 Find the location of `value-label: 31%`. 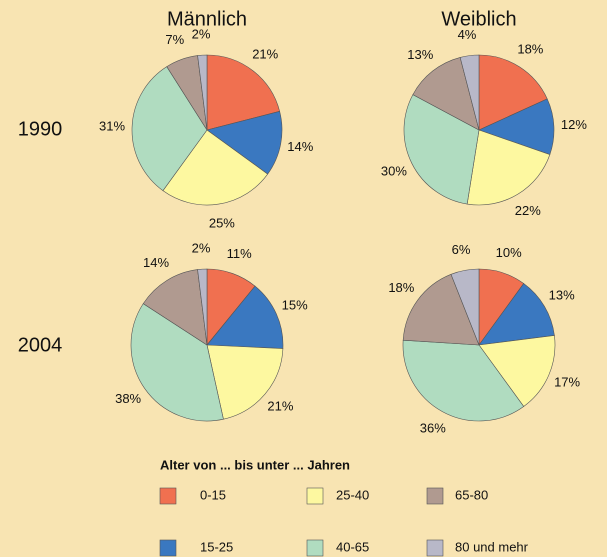

value-label: 31% is located at coordinates (112, 125).